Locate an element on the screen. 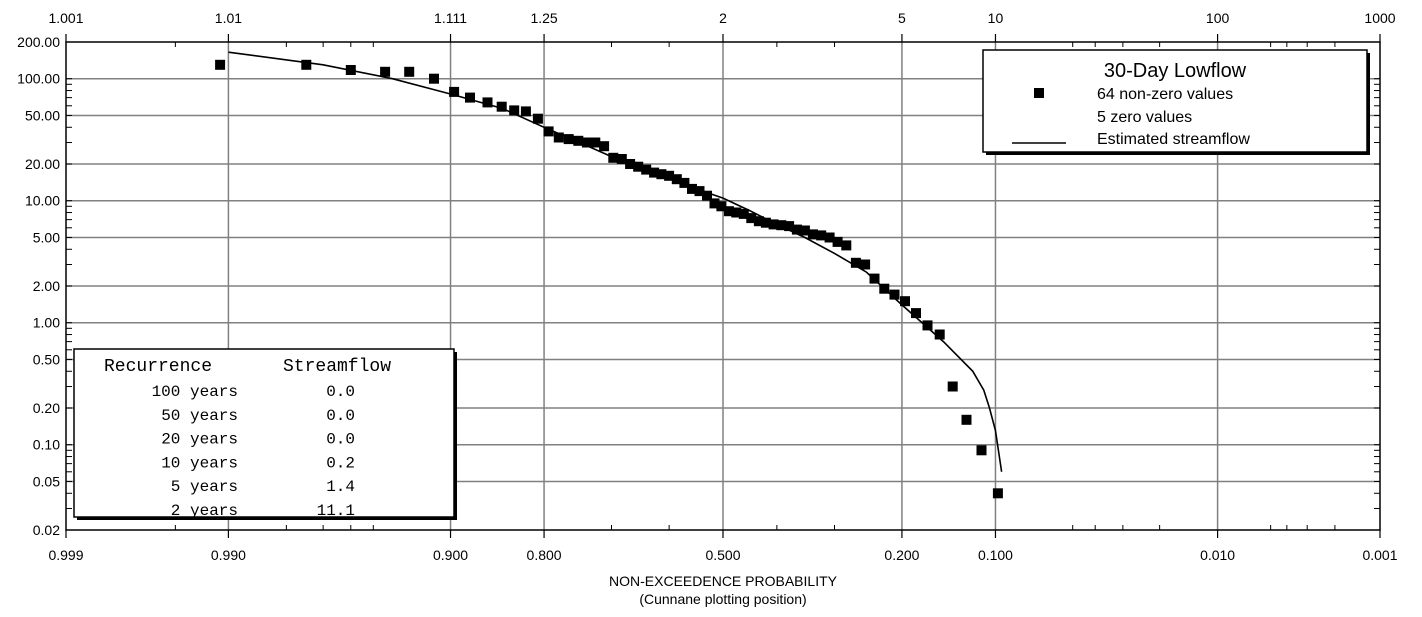 The image size is (1422, 617). y-tick-label: 50.00 is located at coordinates (42, 115).